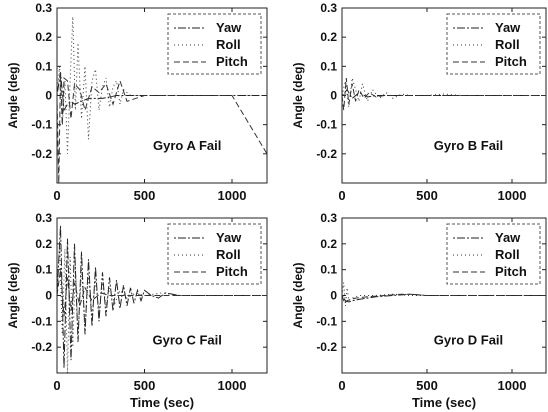 The width and height of the screenshot is (548, 412). Describe the element at coordinates (468, 145) in the screenshot. I see `panel-annotation: Gyro B Fail` at that location.